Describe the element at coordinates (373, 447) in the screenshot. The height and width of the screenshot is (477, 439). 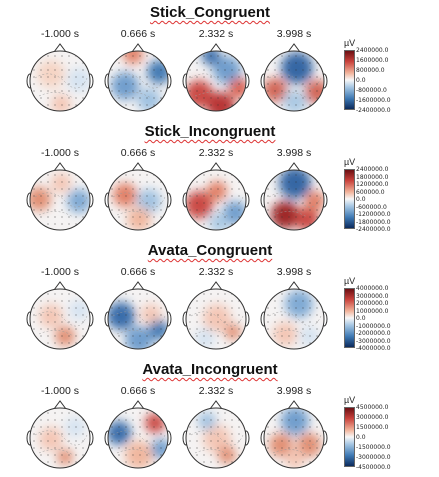
I see `colorbar-tick-label: -1500000.0` at that location.